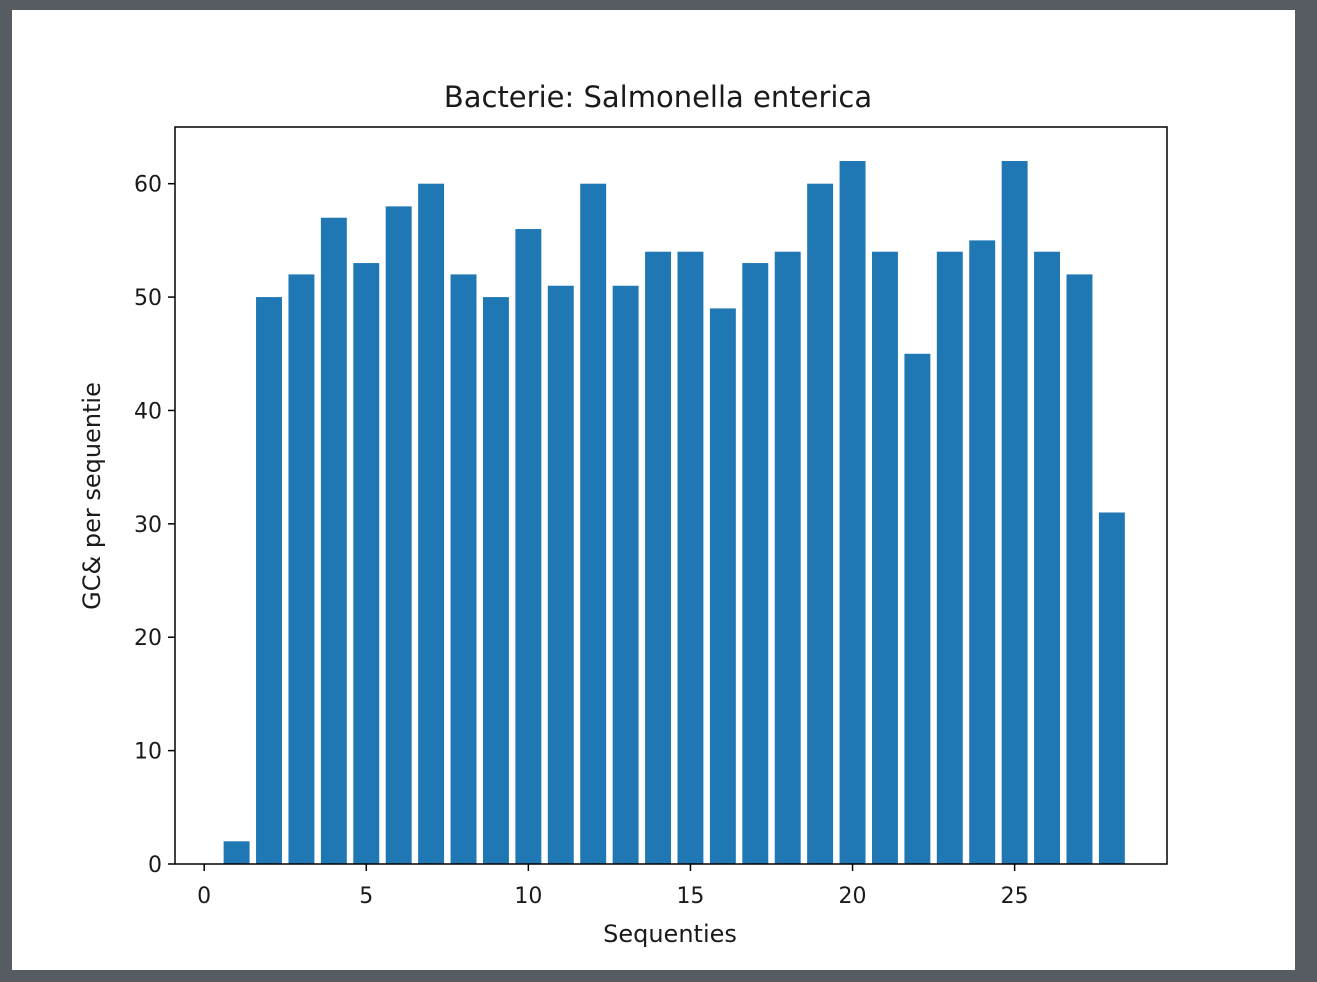  What do you see at coordinates (853, 896) in the screenshot?
I see `x-tick-label-20: 20` at bounding box center [853, 896].